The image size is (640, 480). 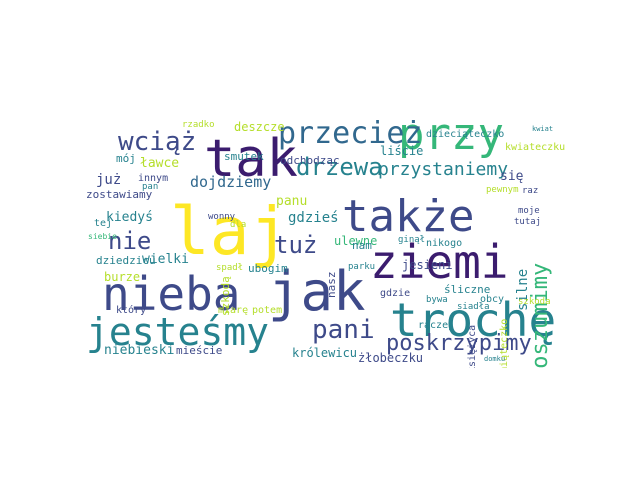 What do you see at coordinates (230, 231) in the screenshot?
I see `cloud-word-laj: laj` at bounding box center [230, 231].